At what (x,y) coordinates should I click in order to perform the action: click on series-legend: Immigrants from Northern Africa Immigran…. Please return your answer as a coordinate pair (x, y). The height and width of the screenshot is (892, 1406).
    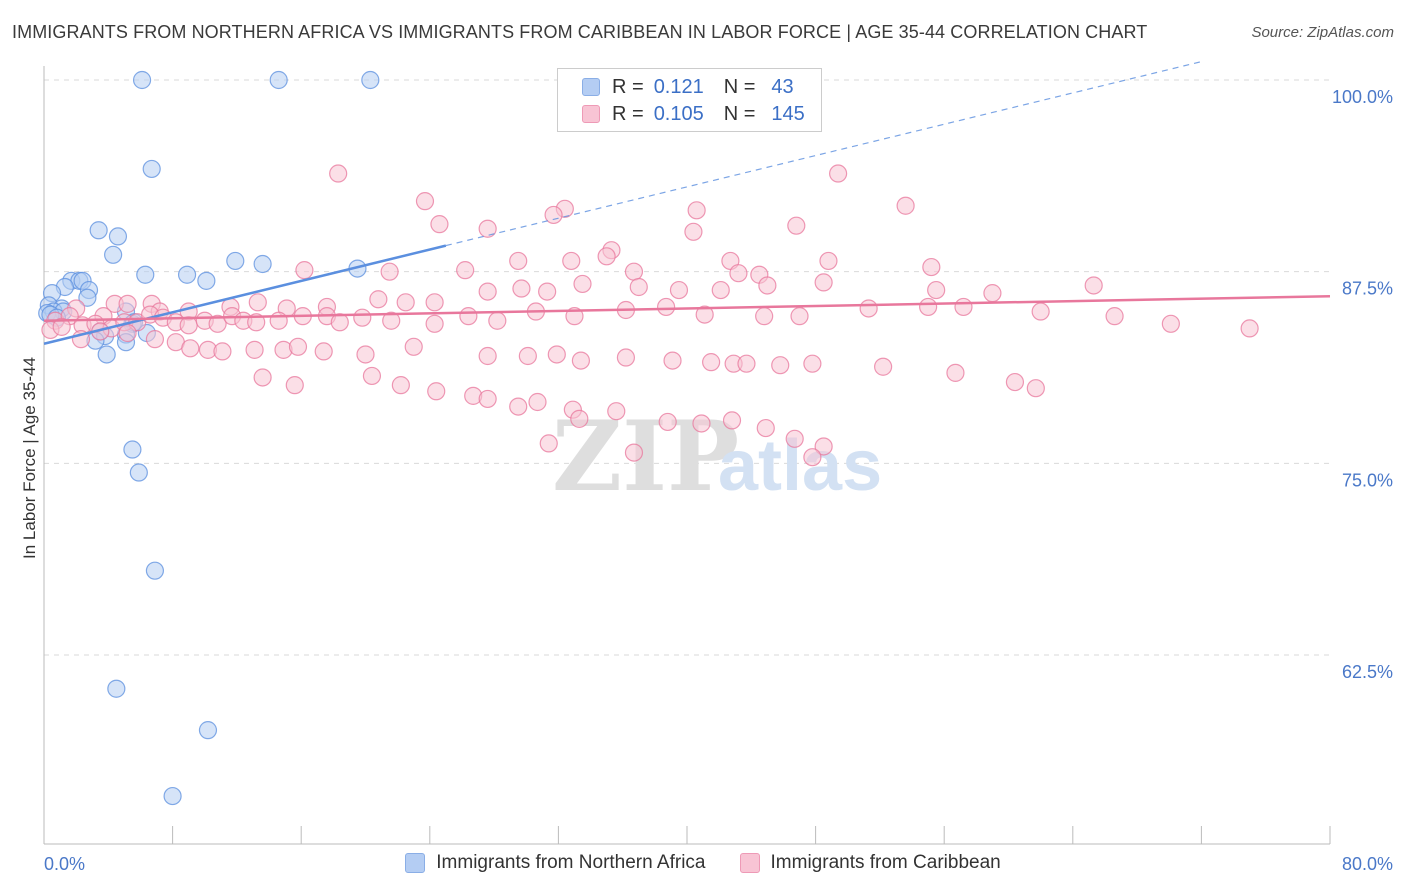
    Looking at the image, I should click on (703, 863).